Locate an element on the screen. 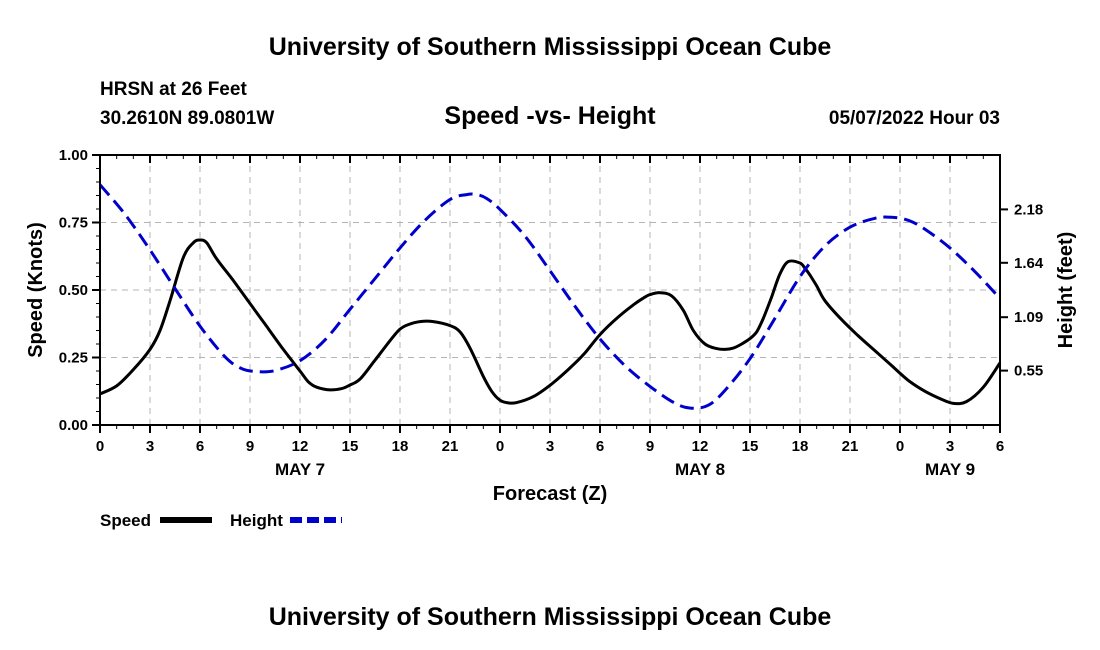 The image size is (1100, 650). y-tick-label: 0.25 is located at coordinates (73, 358).